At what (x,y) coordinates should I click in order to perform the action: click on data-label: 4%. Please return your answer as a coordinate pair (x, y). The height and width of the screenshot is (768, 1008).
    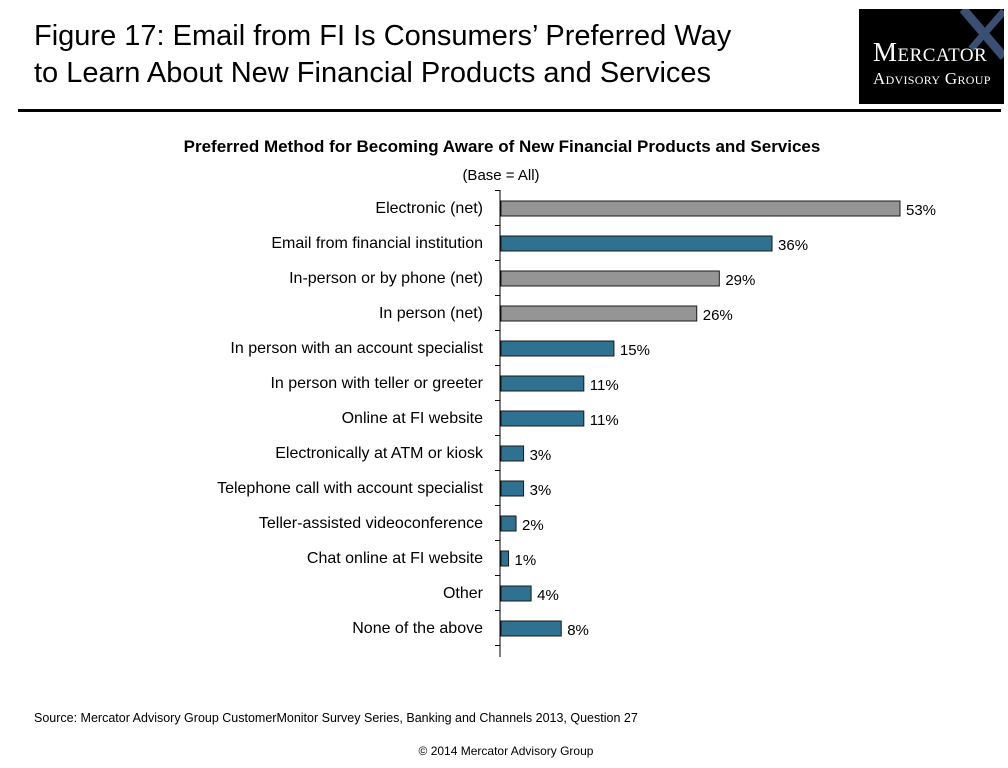
    Looking at the image, I should click on (548, 595).